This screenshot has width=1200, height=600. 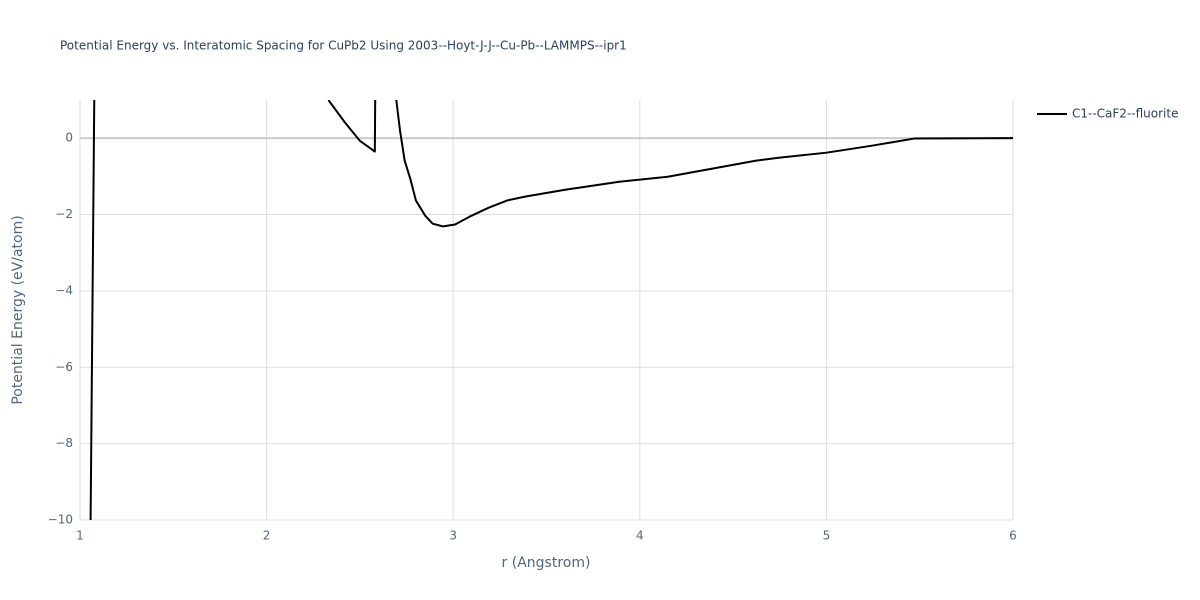 I want to click on x-tick-label: 6, so click(x=1013, y=536).